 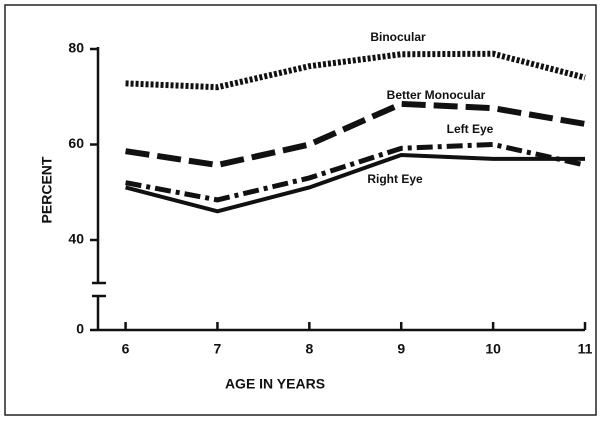 I want to click on x-tick-label: 6, so click(x=126, y=349).